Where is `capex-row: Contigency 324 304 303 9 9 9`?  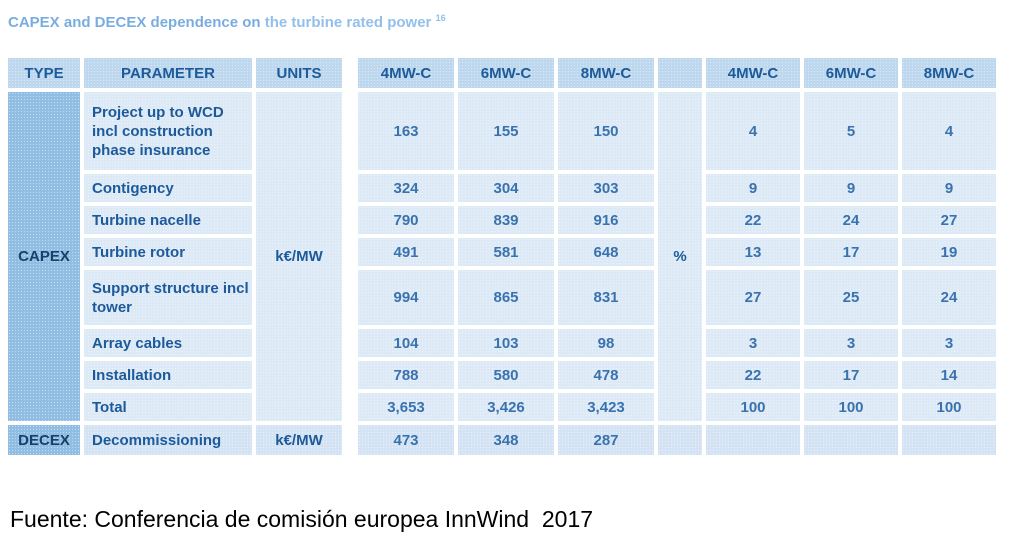 capex-row: Contigency 324 304 303 9 9 9 is located at coordinates (502, 188).